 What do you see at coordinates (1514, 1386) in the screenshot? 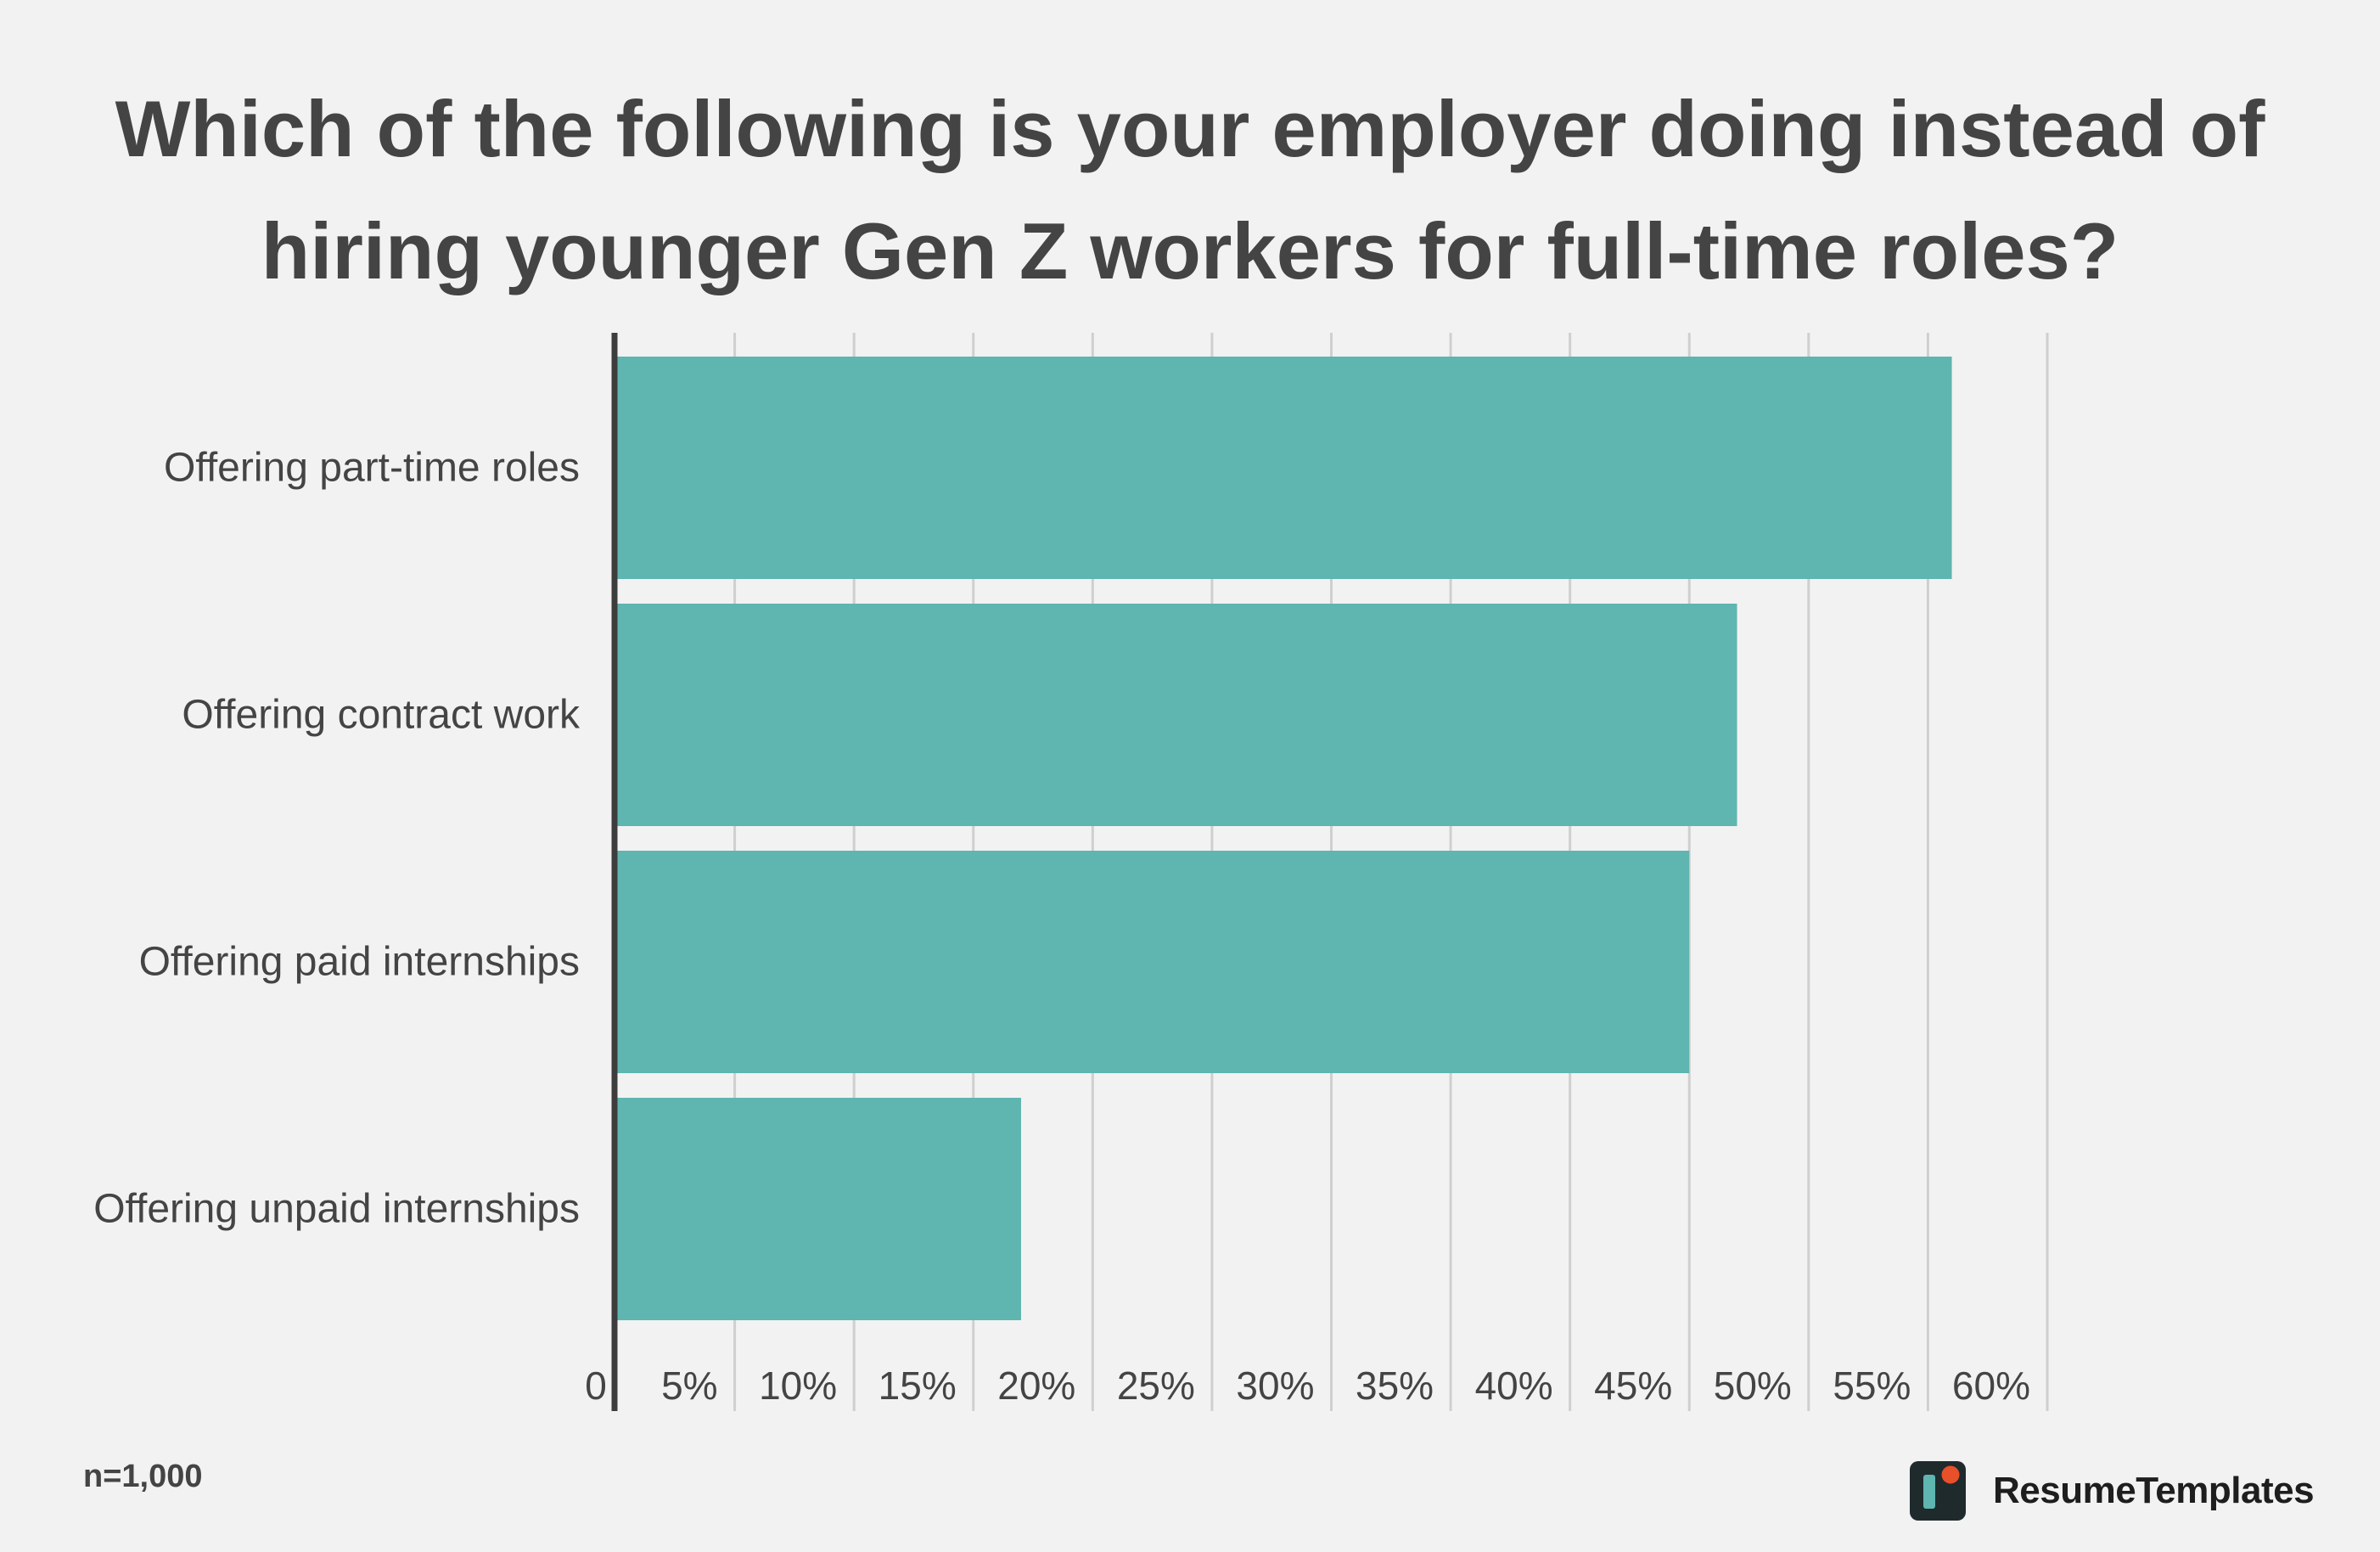
I see `x-tick-label-40: 40%` at bounding box center [1514, 1386].